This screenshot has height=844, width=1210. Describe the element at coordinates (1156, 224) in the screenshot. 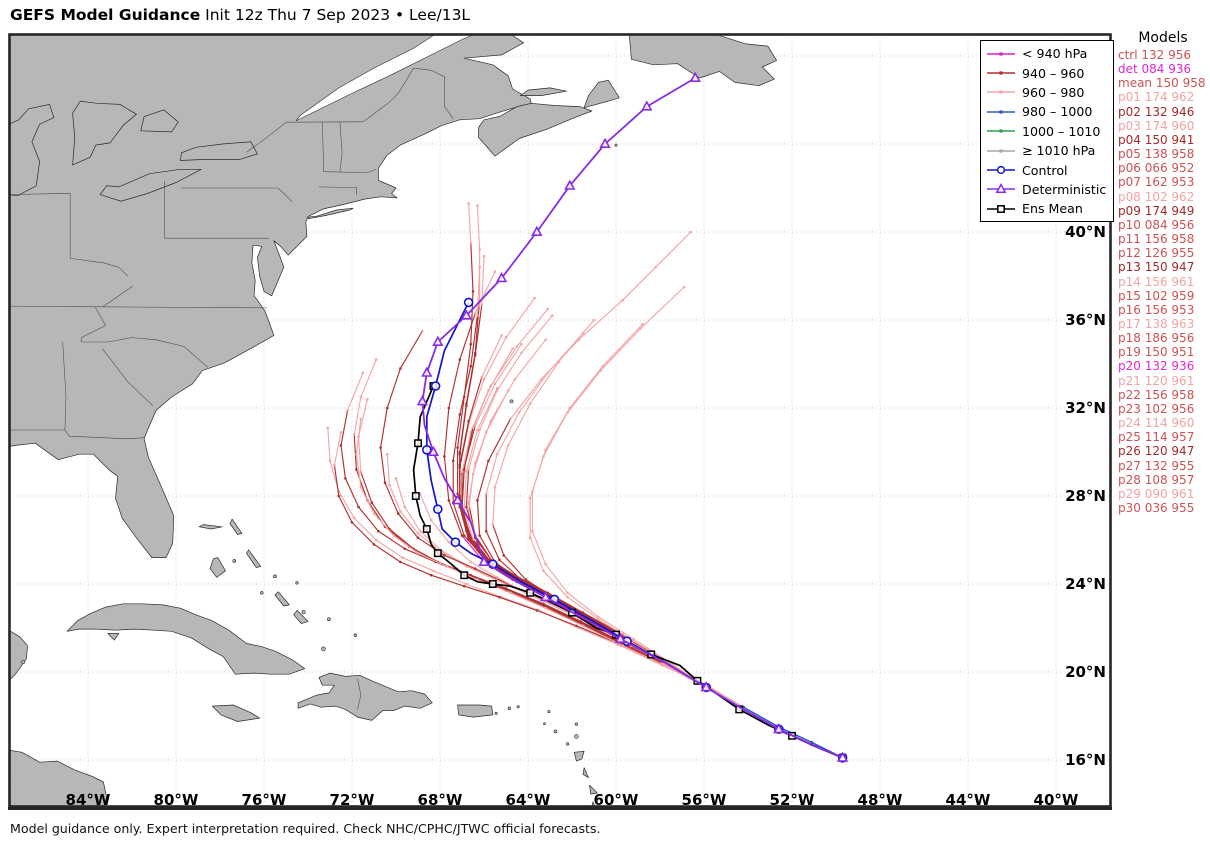

I see `model-entry-p10: p10 084 956` at that location.